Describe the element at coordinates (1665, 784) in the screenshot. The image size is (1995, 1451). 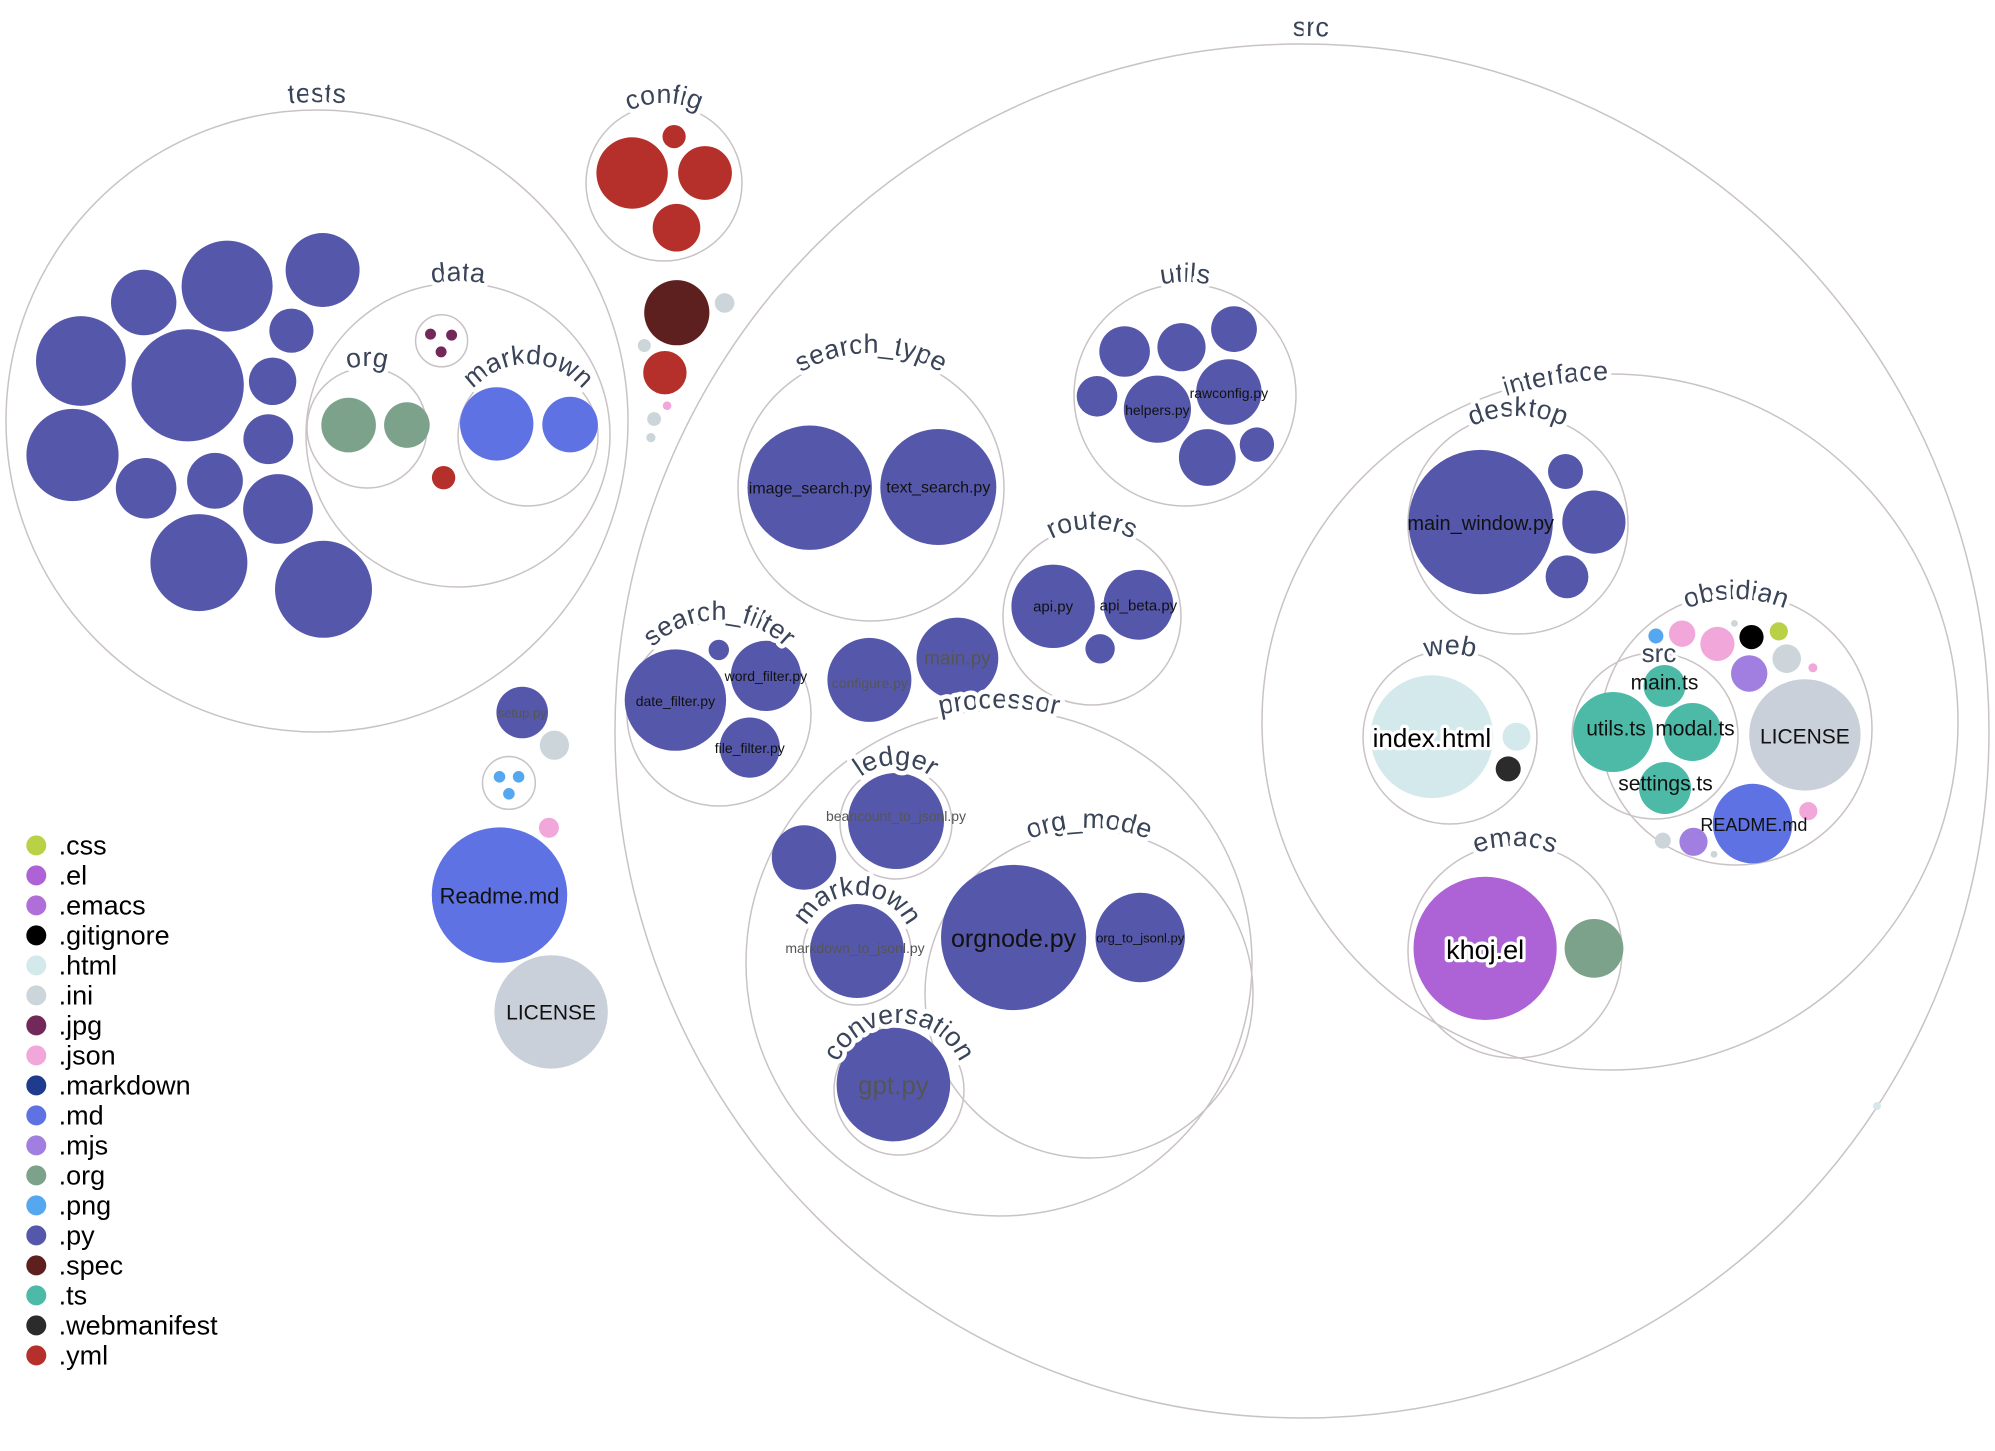
I see `svg-text: settings.ts` at that location.